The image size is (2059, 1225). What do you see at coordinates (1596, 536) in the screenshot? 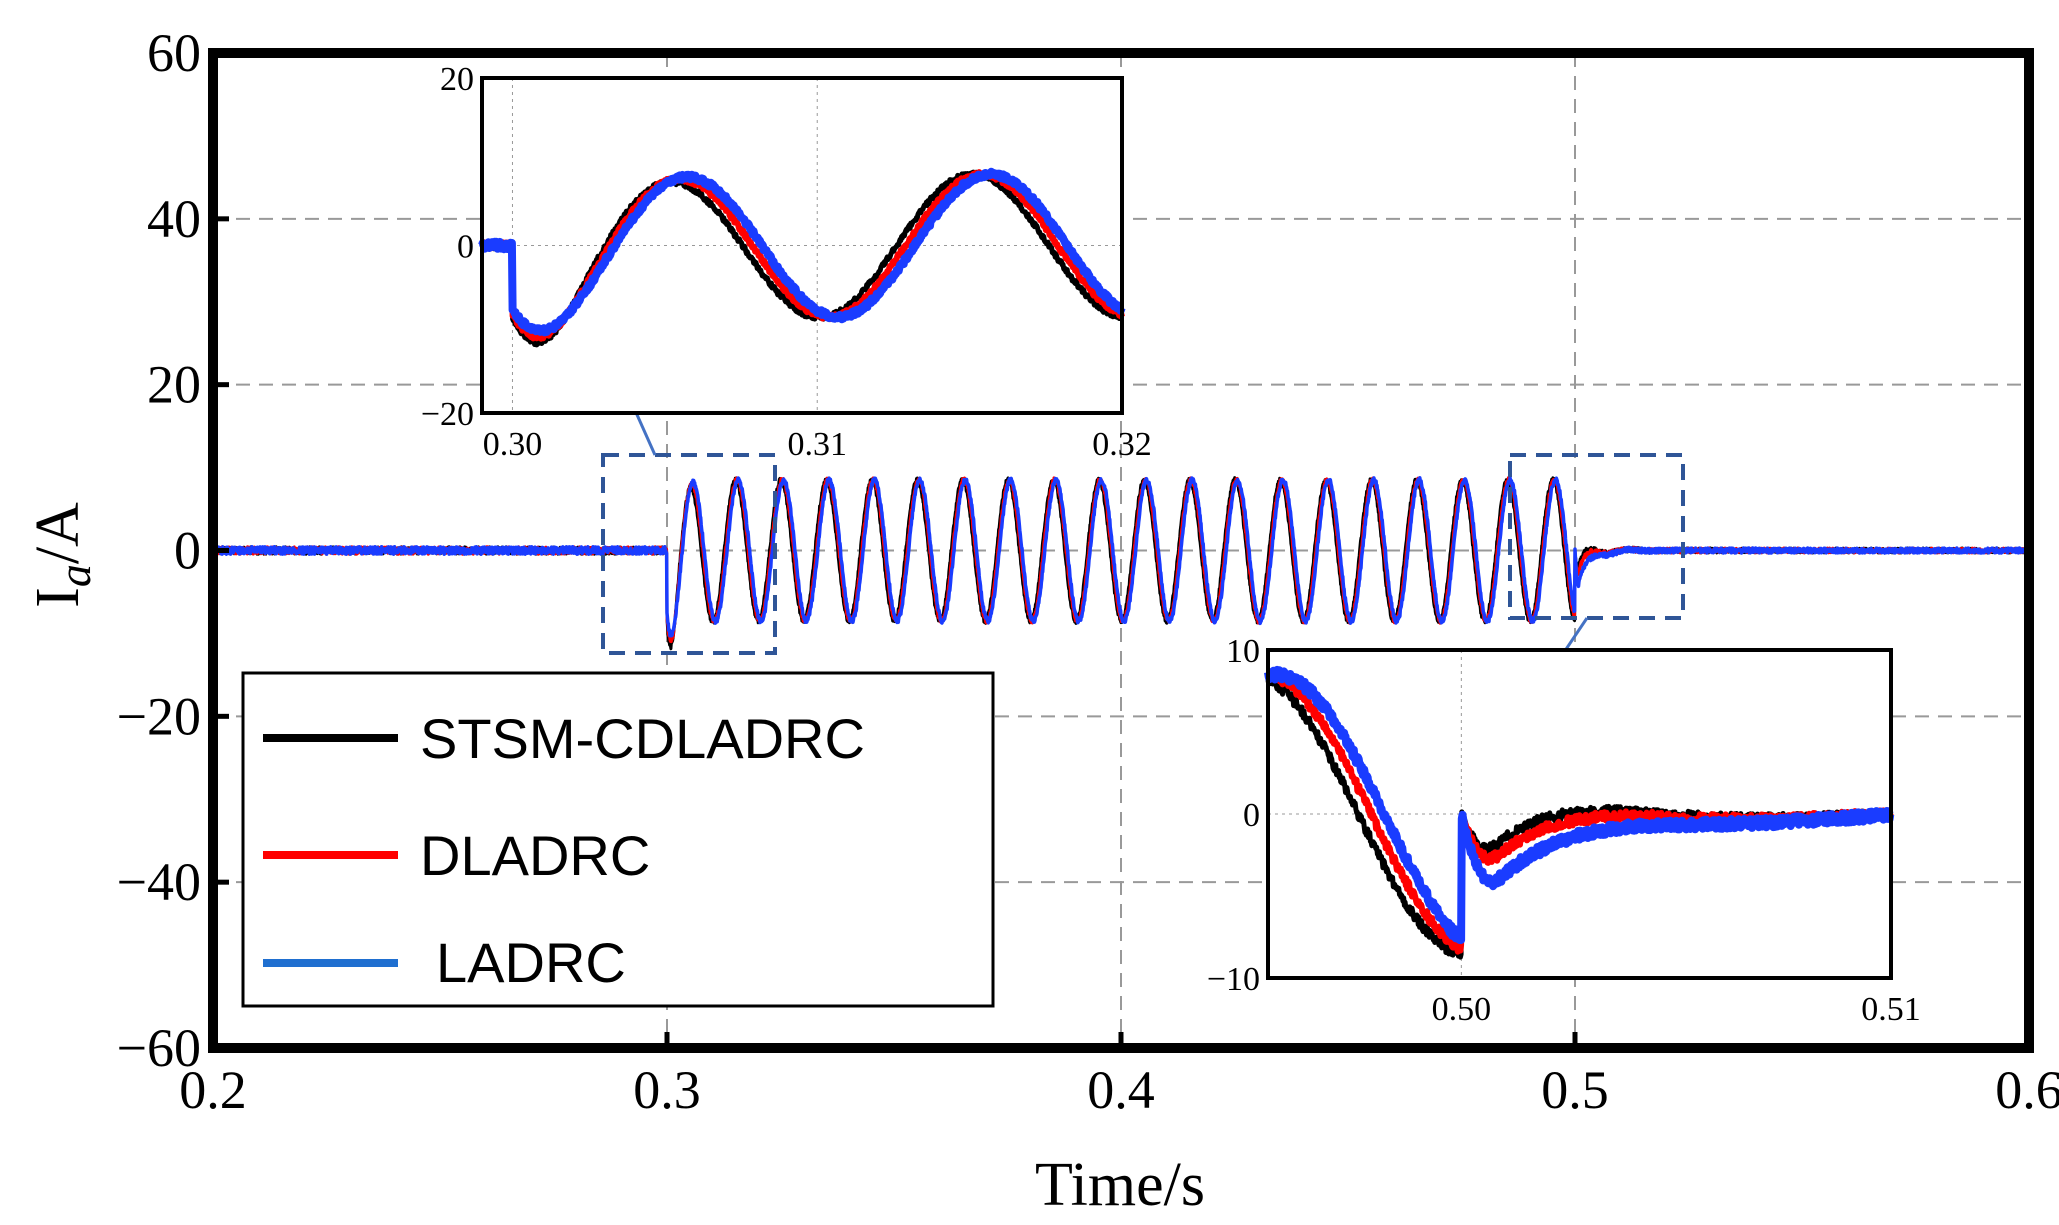
I see `zoom-box-end` at bounding box center [1596, 536].